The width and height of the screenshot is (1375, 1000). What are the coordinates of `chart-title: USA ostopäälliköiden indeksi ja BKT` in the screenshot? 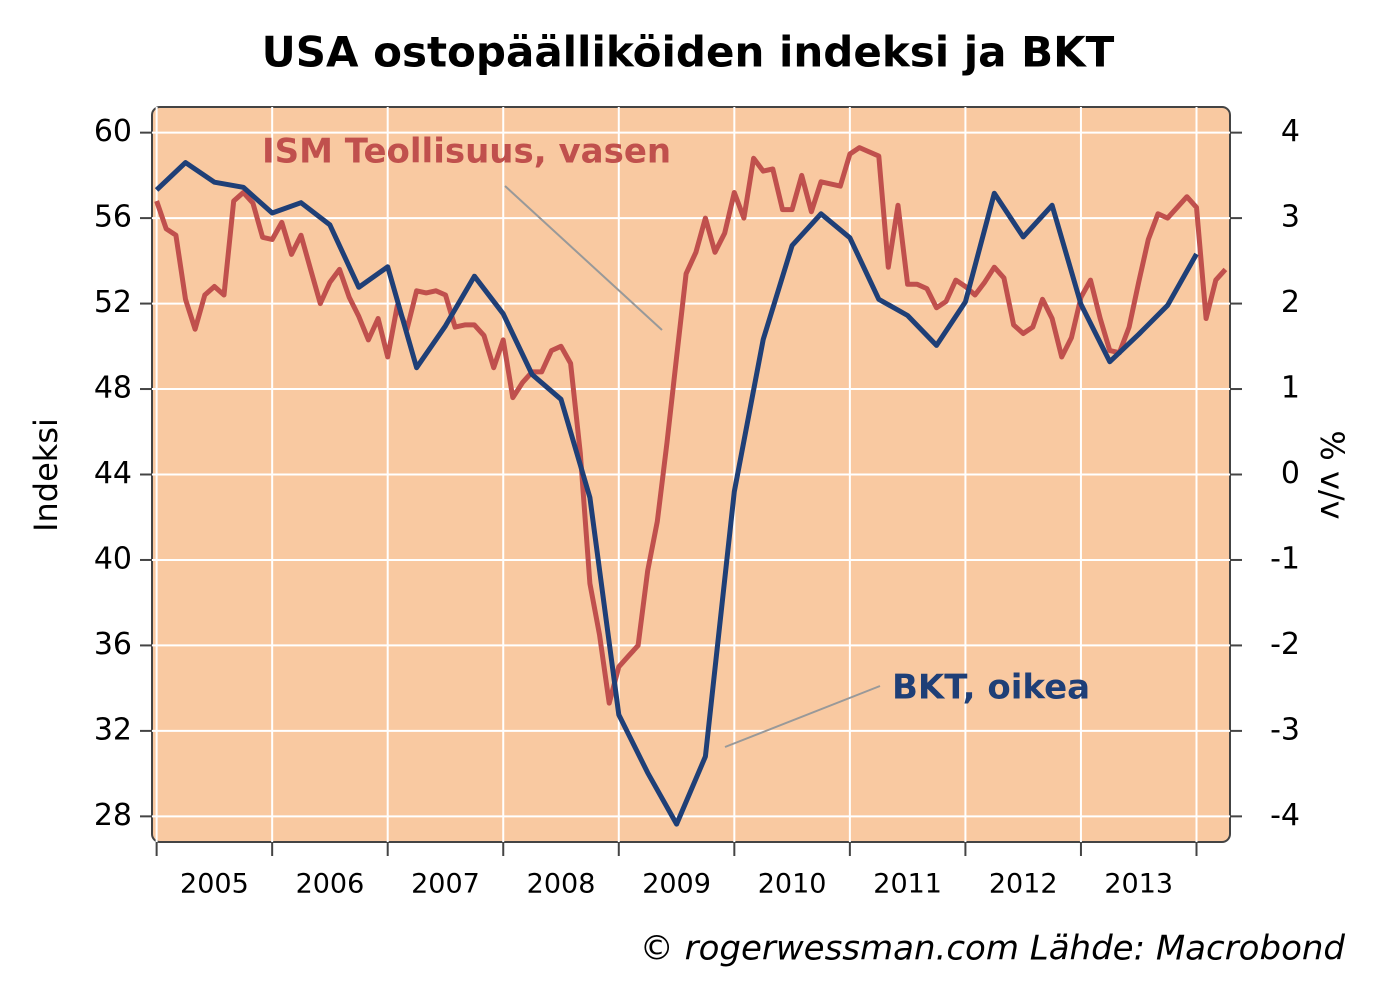 It's located at (688, 52).